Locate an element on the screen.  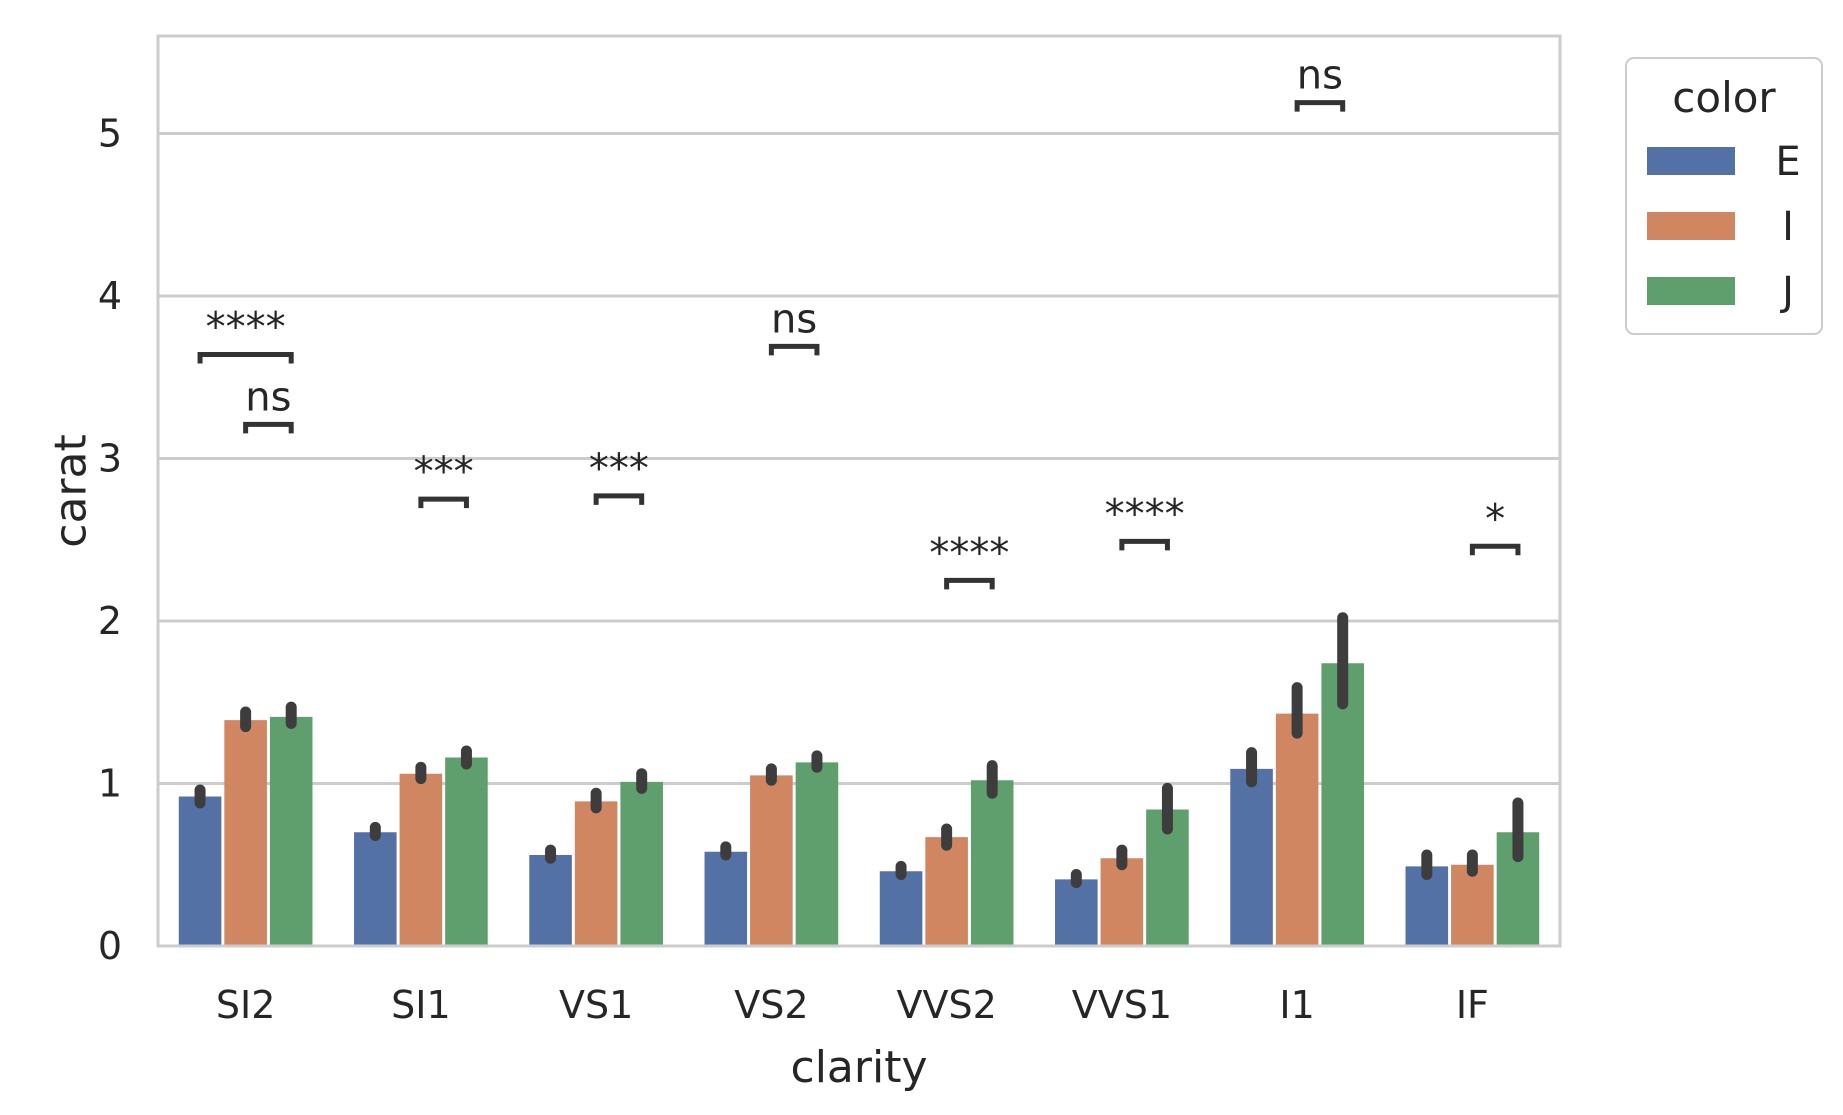
y-tick-label: 5 is located at coordinates (110, 134).